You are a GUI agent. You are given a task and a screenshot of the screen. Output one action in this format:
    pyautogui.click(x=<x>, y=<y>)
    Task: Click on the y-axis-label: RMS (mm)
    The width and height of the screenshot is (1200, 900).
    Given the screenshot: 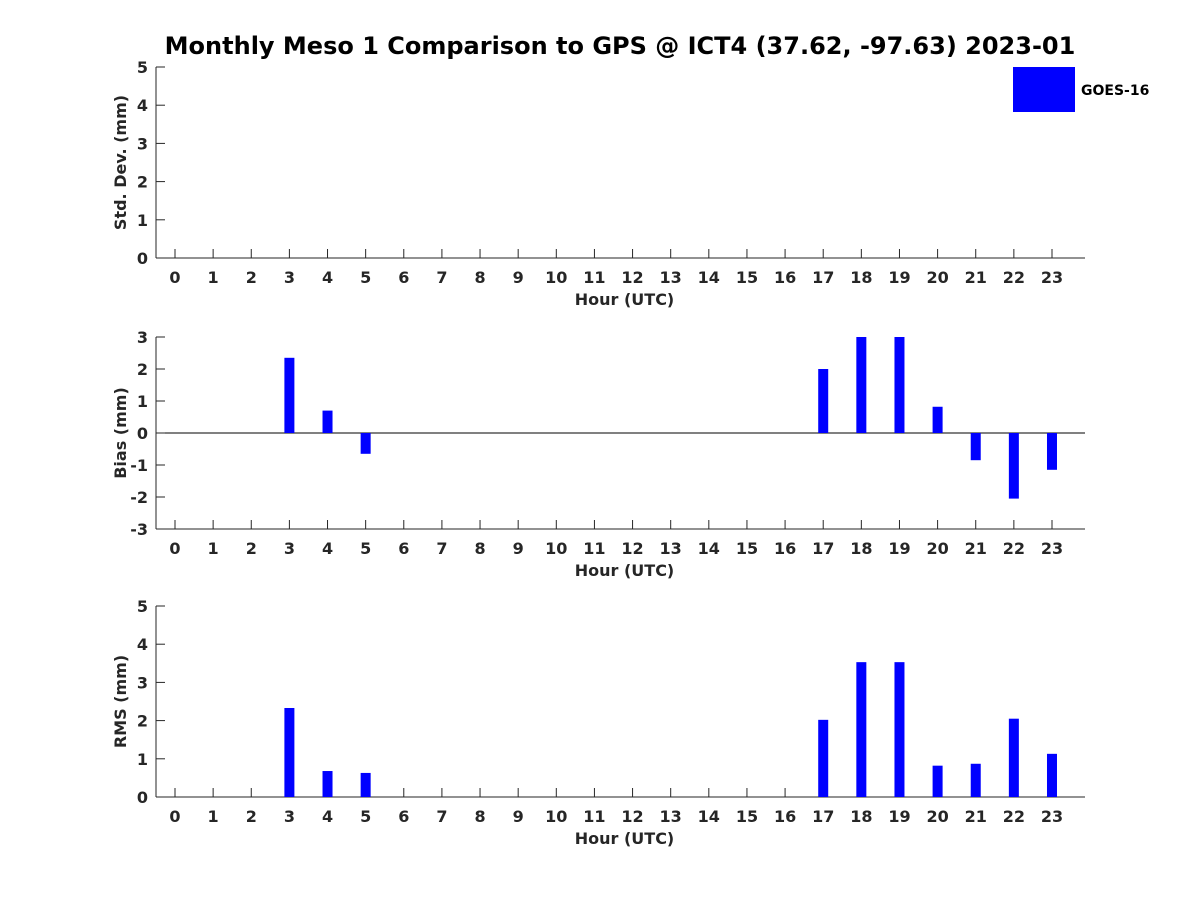 What is the action you would take?
    pyautogui.click(x=120, y=701)
    